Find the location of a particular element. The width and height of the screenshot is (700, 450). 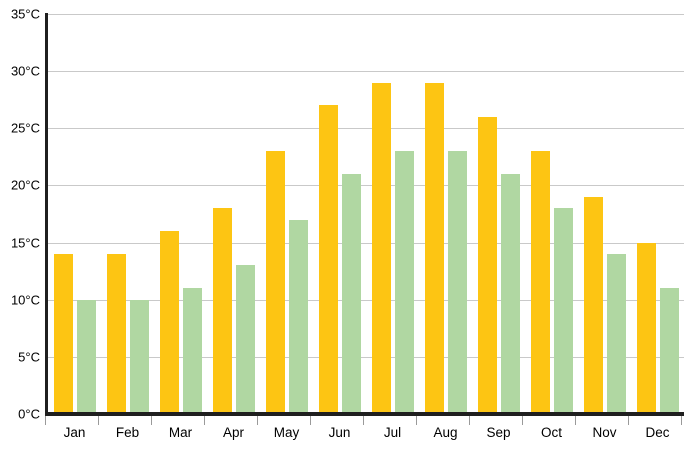

bar-group-dec is located at coordinates (657, 214).